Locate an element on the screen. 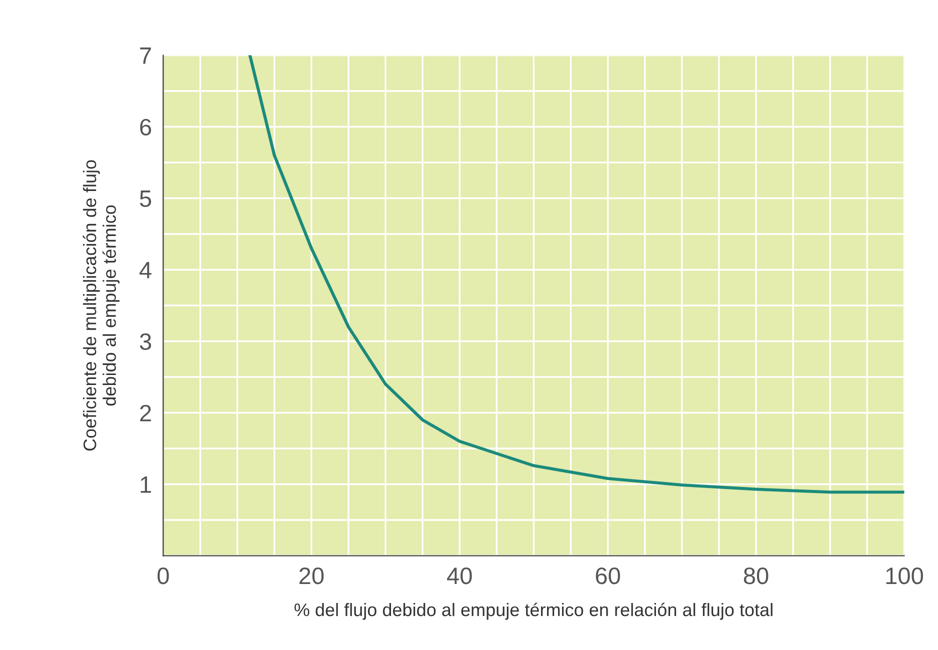 This screenshot has width=938, height=650. y-tick-label: 3 is located at coordinates (146, 341).